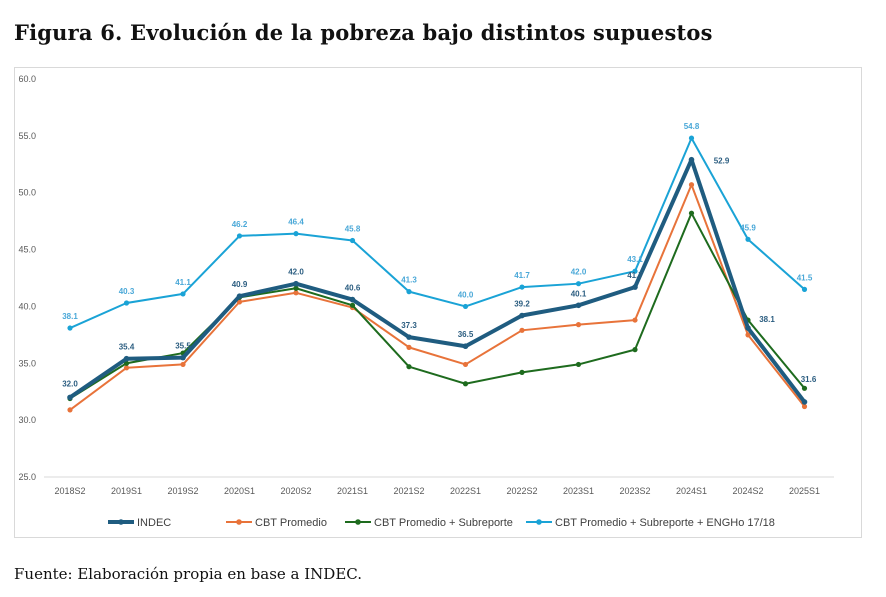 This screenshot has height=597, width=886. I want to click on data-label-indec: 38.1, so click(767, 319).